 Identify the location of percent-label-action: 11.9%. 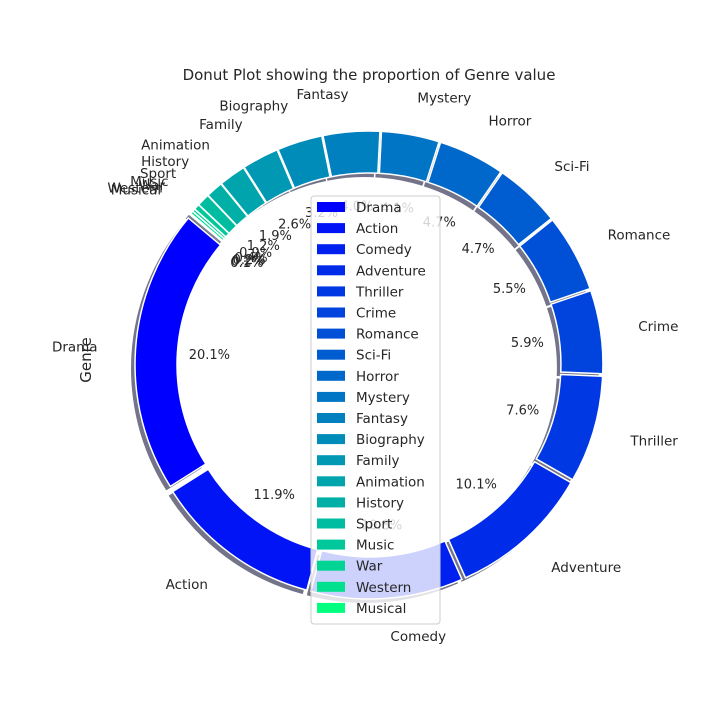
(274, 495).